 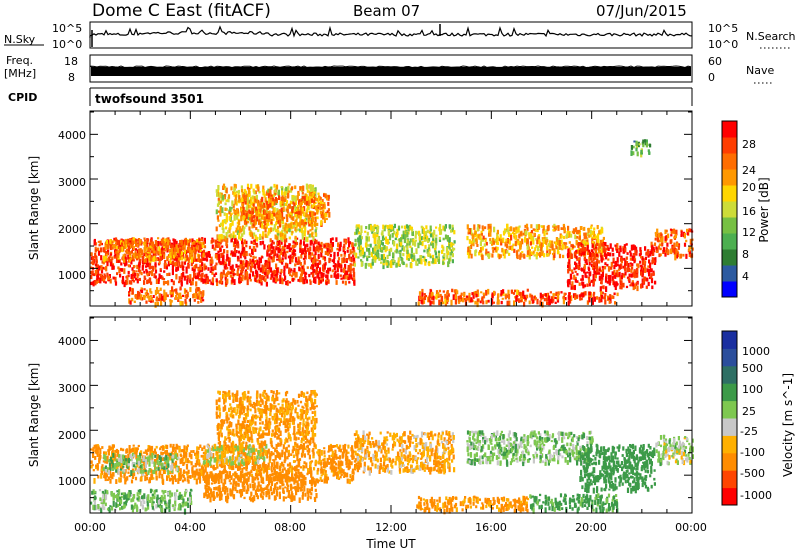 What do you see at coordinates (723, 44) in the screenshot?
I see `noise-right-tick-bottom: 10^0` at bounding box center [723, 44].